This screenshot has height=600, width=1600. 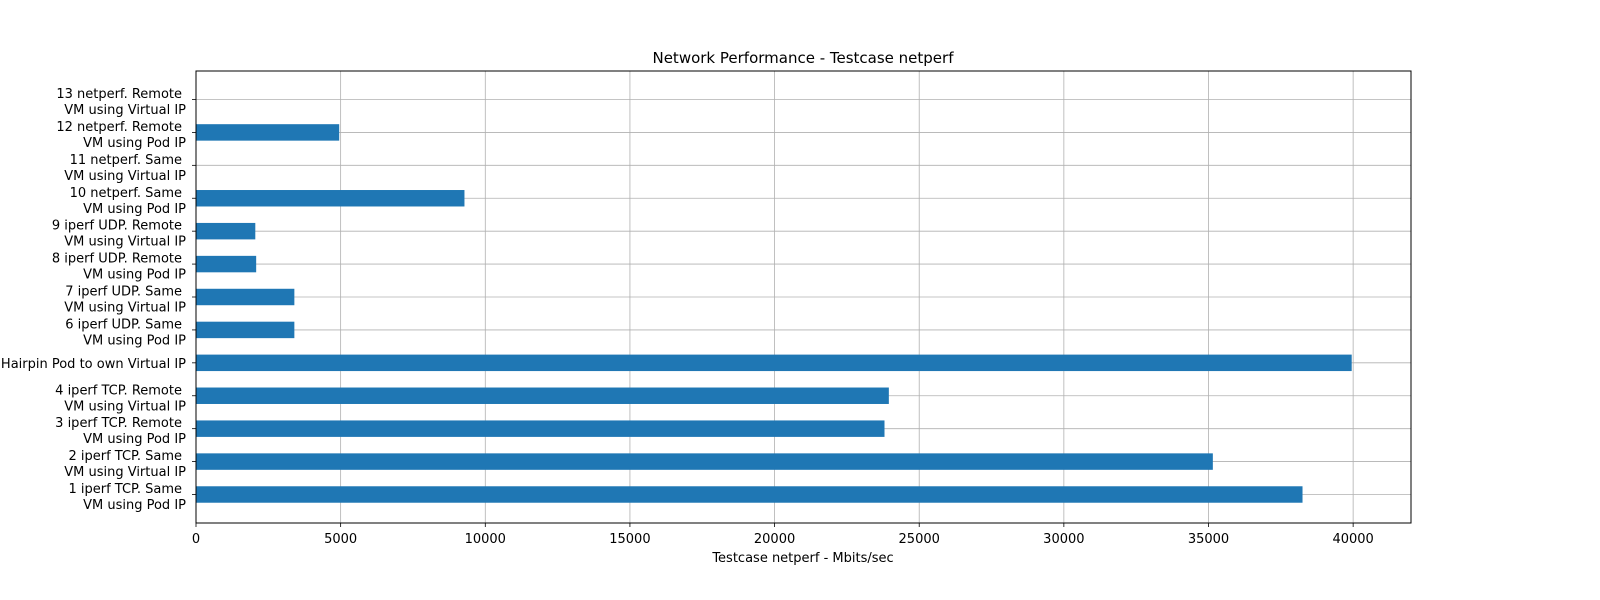 What do you see at coordinates (802, 558) in the screenshot?
I see `x-axis-label: Testcase netperf - Mbits/sec` at bounding box center [802, 558].